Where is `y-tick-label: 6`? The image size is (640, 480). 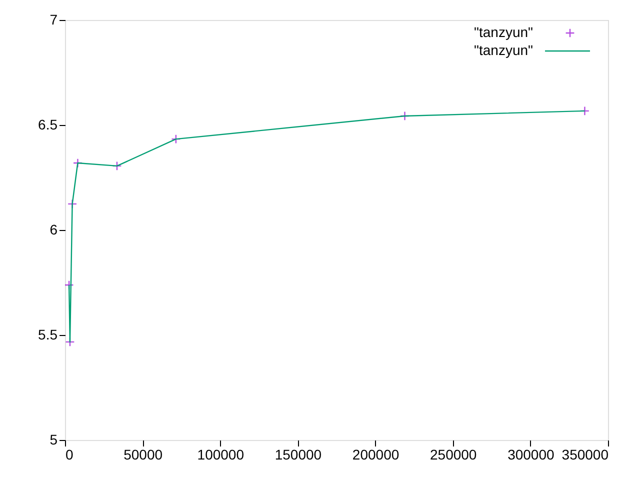
y-tick-label: 6 is located at coordinates (54, 230).